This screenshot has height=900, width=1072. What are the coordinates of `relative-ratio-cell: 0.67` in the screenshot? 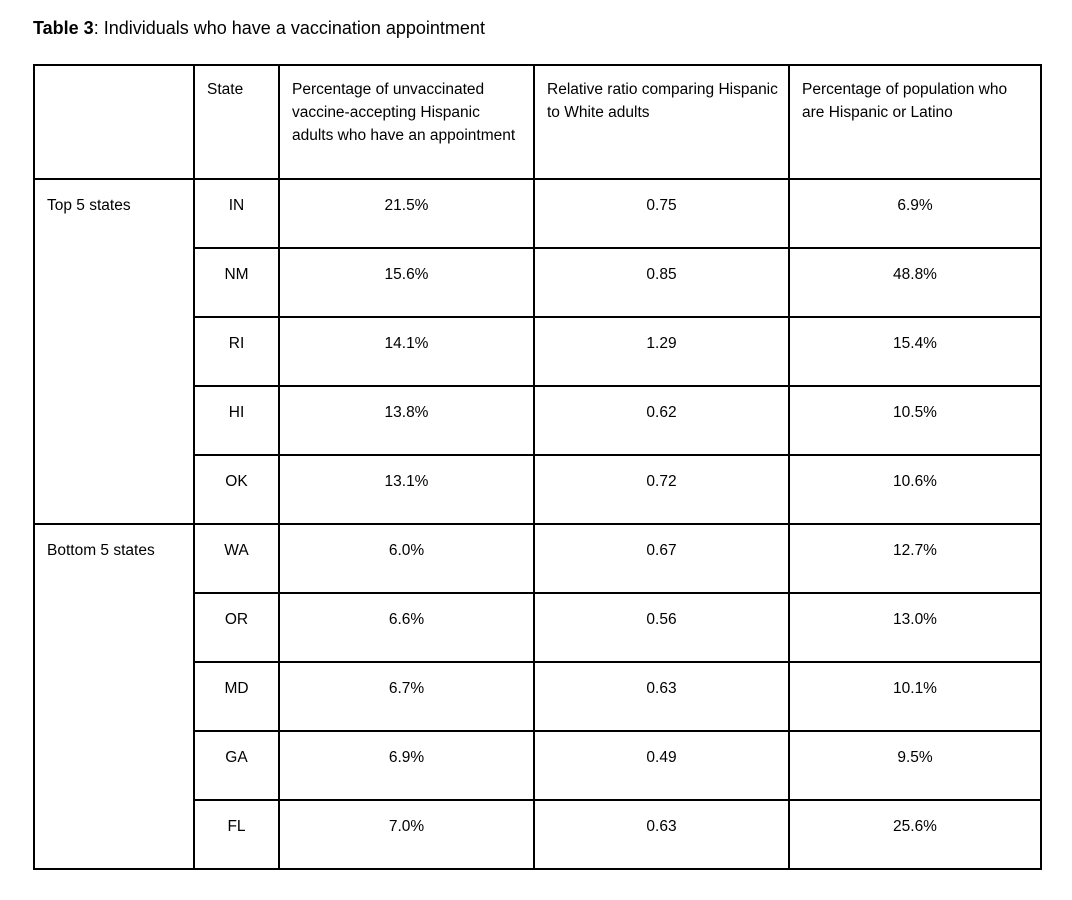 It's located at (661, 558).